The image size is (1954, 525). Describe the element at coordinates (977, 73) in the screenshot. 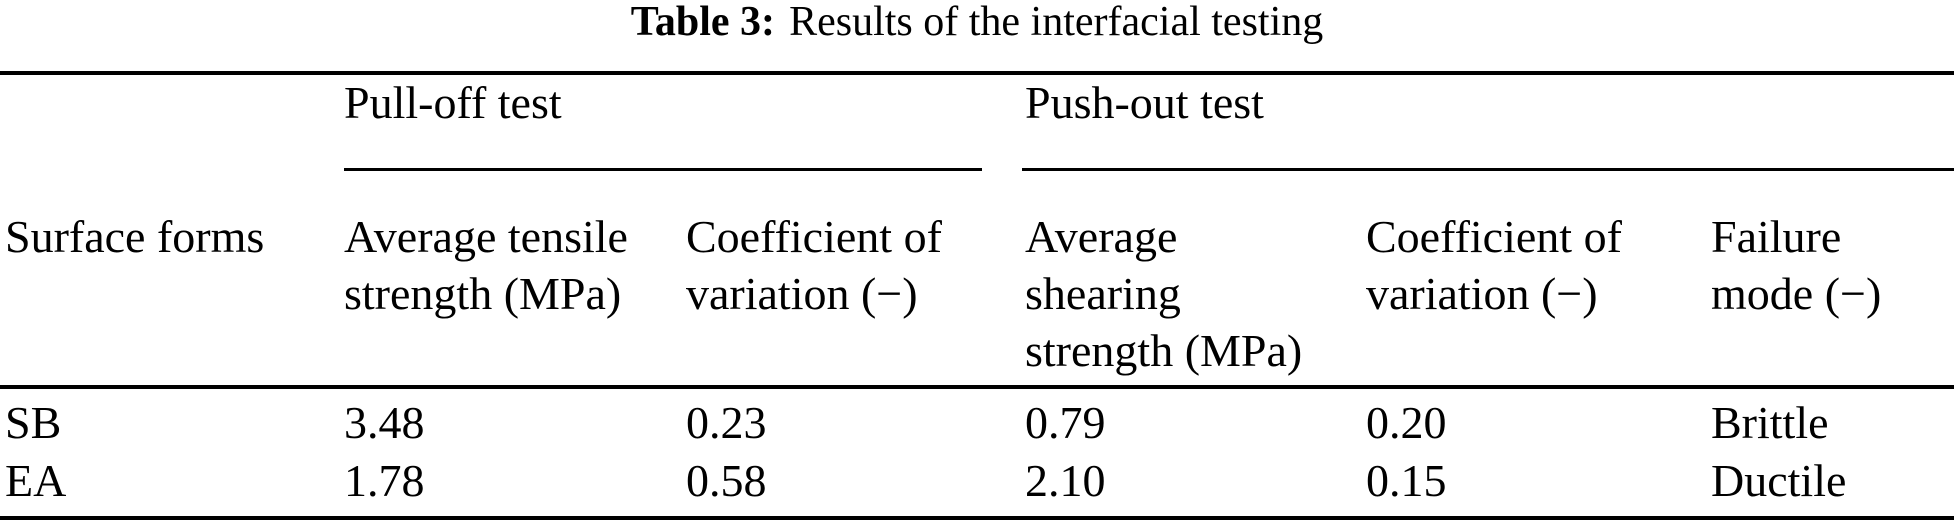

I see `table-top-rule` at that location.